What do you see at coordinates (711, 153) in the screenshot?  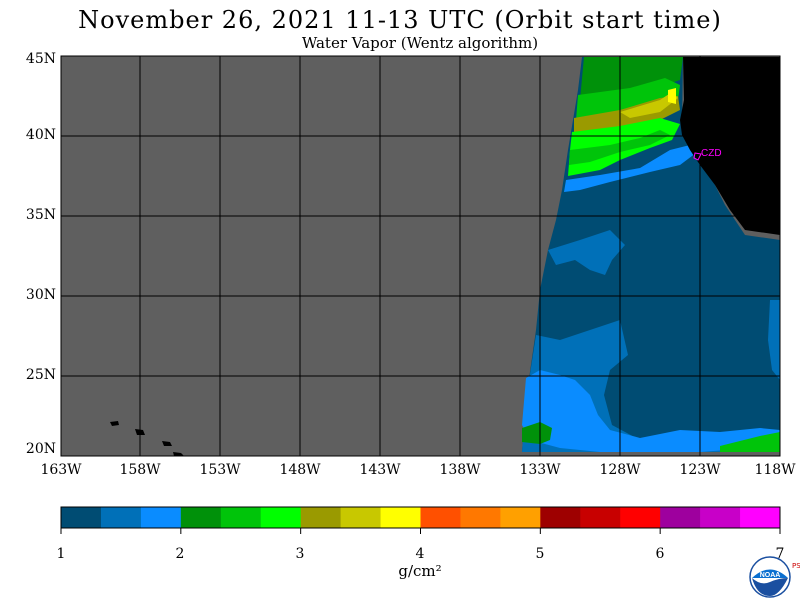 I see `station-label: CZD` at bounding box center [711, 153].